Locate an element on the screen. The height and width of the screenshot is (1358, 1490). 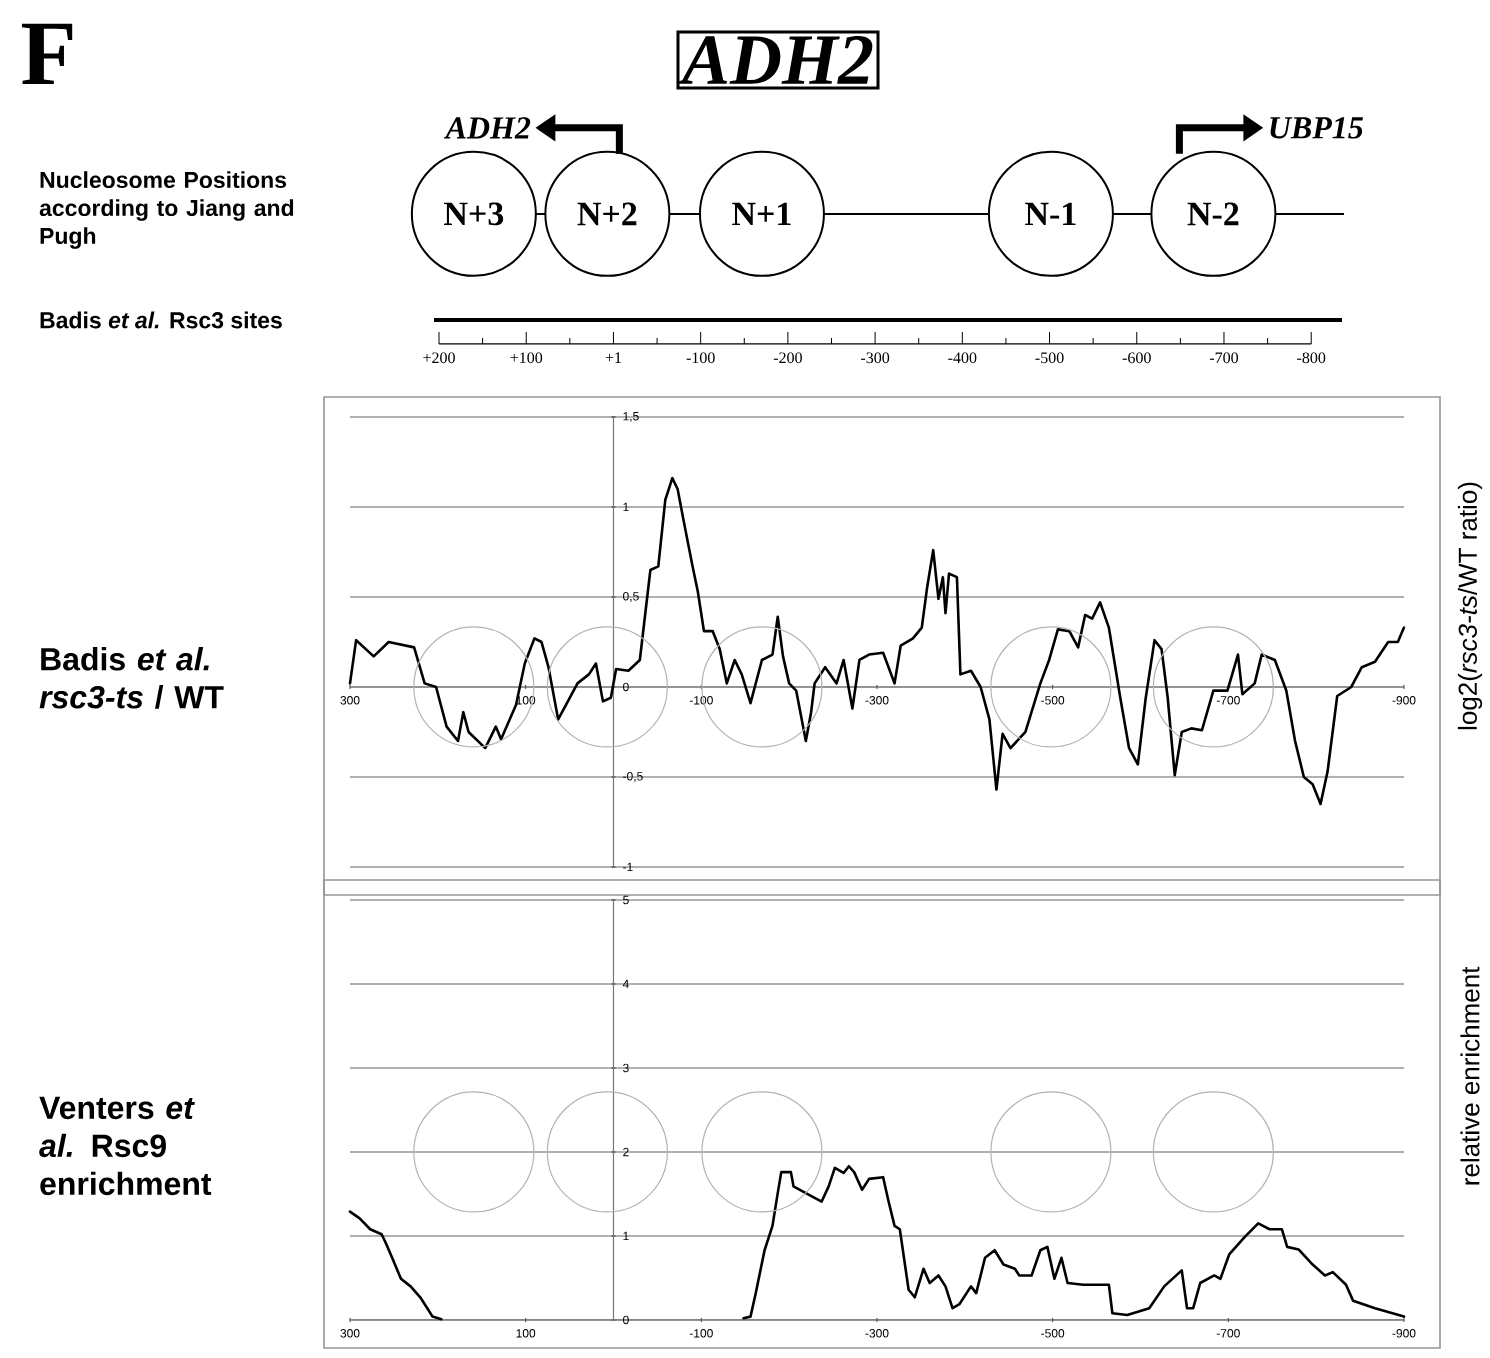
text: -800 is located at coordinates (1311, 358).